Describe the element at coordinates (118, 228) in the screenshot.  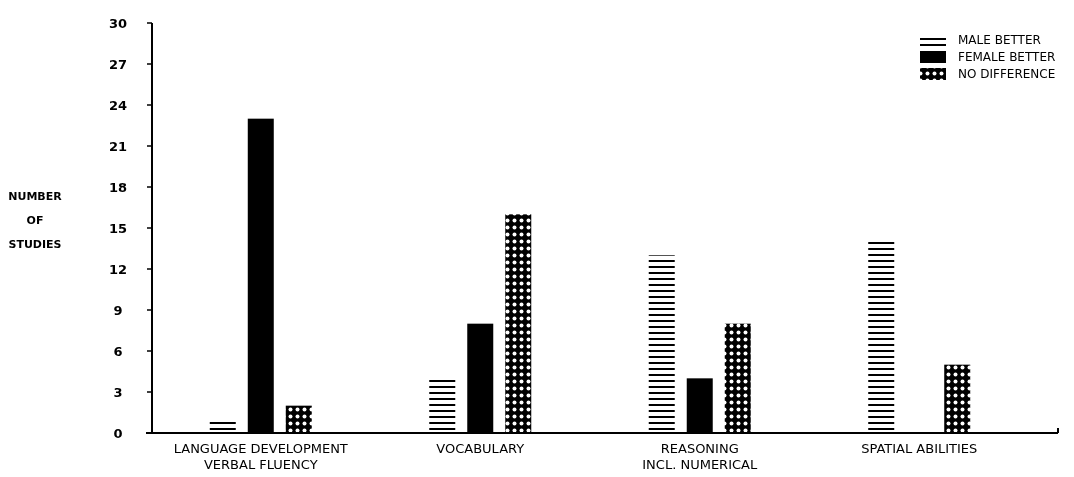
I see `y-tick-label: 15` at that location.